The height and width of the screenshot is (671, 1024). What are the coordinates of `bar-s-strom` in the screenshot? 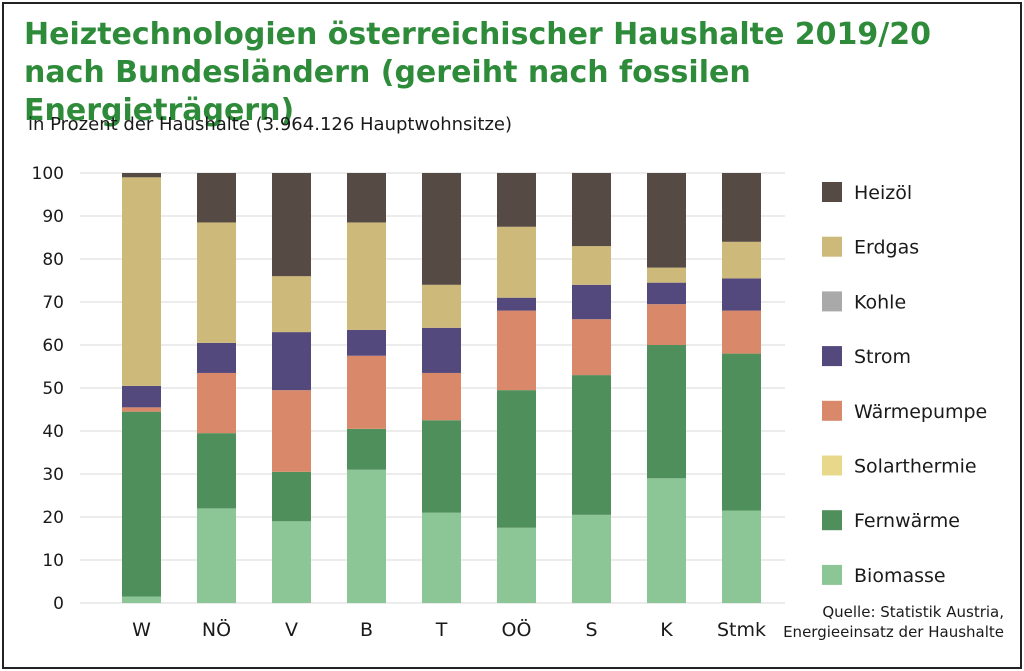 It's located at (591, 302).